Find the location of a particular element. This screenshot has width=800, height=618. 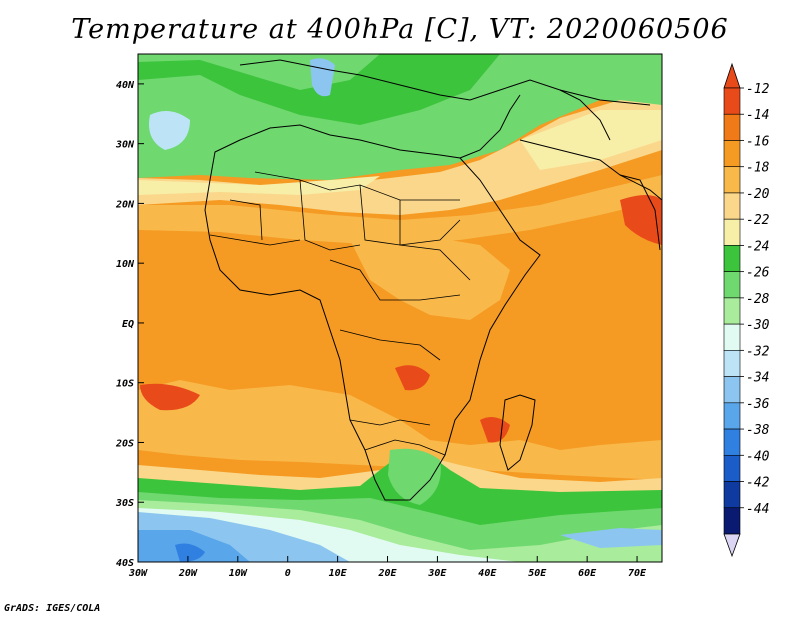

lon-tick-label: 10E is located at coordinates (338, 573).